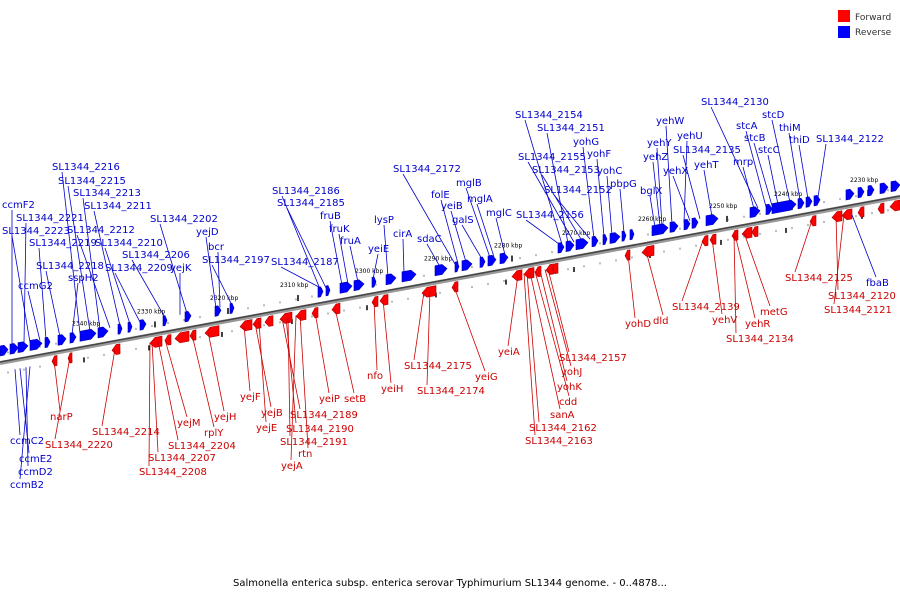  Describe the element at coordinates (202, 446) in the screenshot. I see `forward-gene-label: SL1344_2204` at that location.